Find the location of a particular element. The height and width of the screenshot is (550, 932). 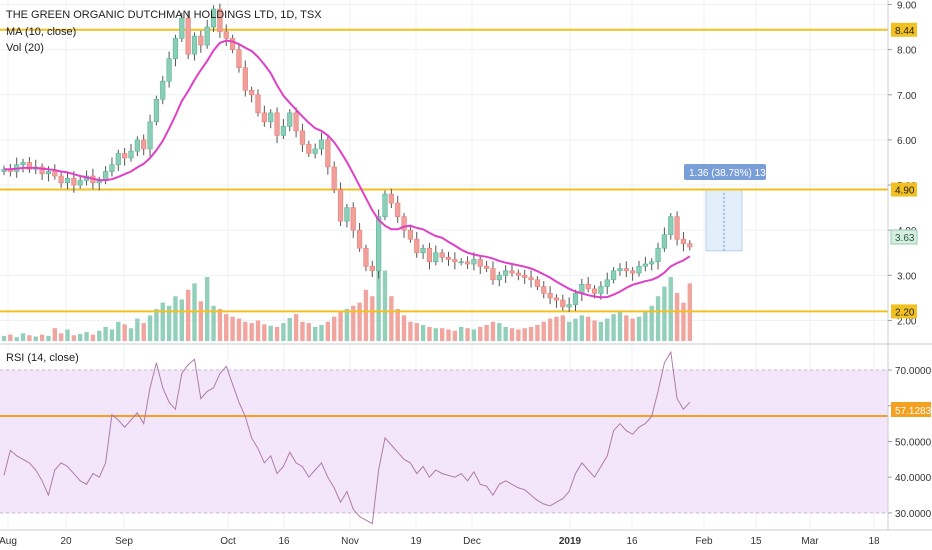

time-tick-label: 20 is located at coordinates (66, 541).